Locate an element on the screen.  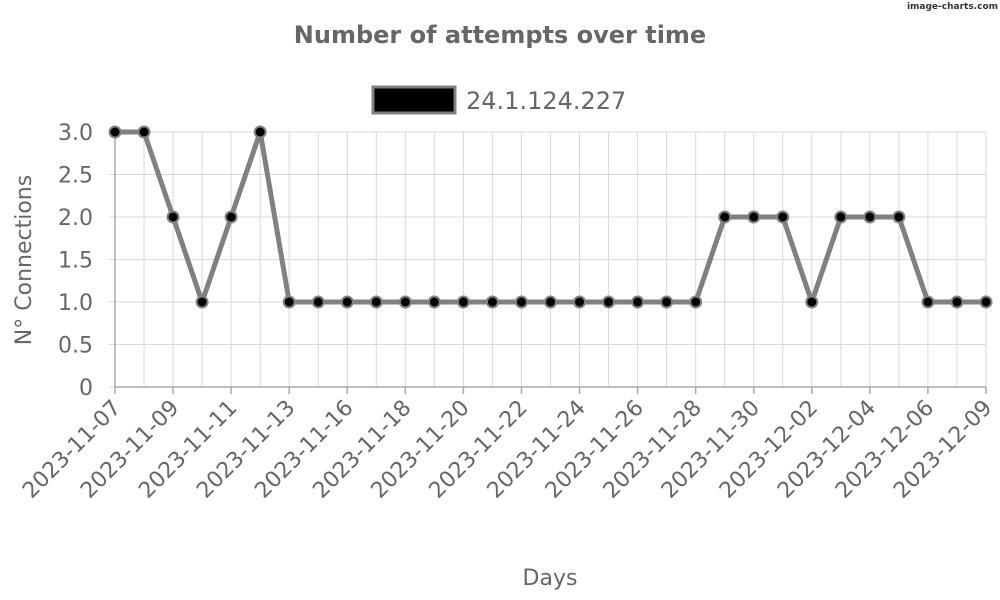
y-tick-label: 0 is located at coordinates (86, 388).